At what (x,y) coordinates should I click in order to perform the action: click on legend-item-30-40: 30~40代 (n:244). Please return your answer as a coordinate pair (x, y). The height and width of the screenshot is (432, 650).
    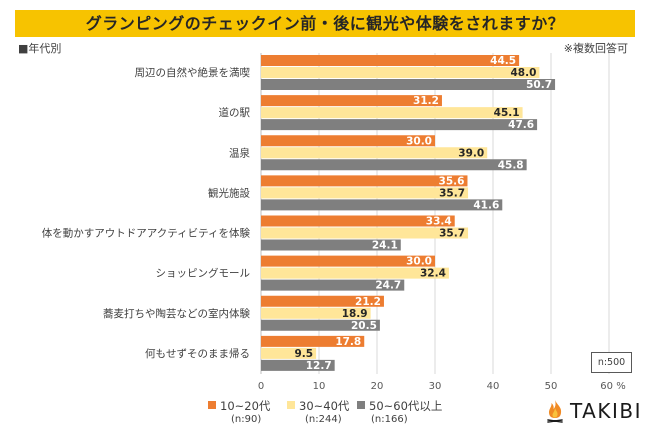
    Looking at the image, I should click on (318, 411).